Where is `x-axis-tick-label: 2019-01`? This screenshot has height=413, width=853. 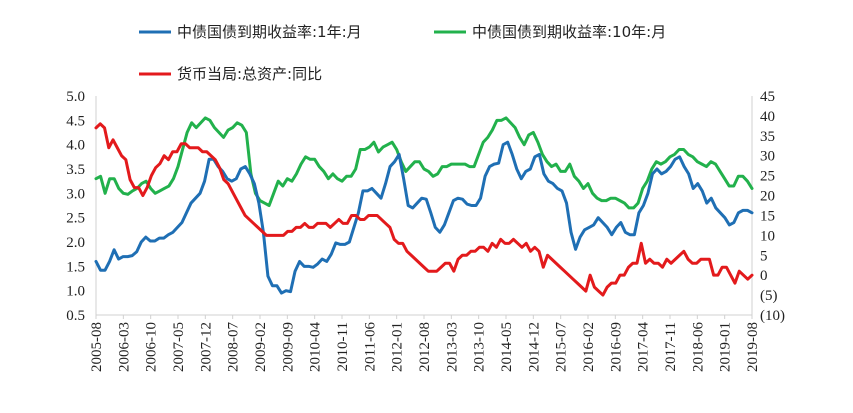
x-axis-tick-label: 2019-01 is located at coordinates (726, 347).